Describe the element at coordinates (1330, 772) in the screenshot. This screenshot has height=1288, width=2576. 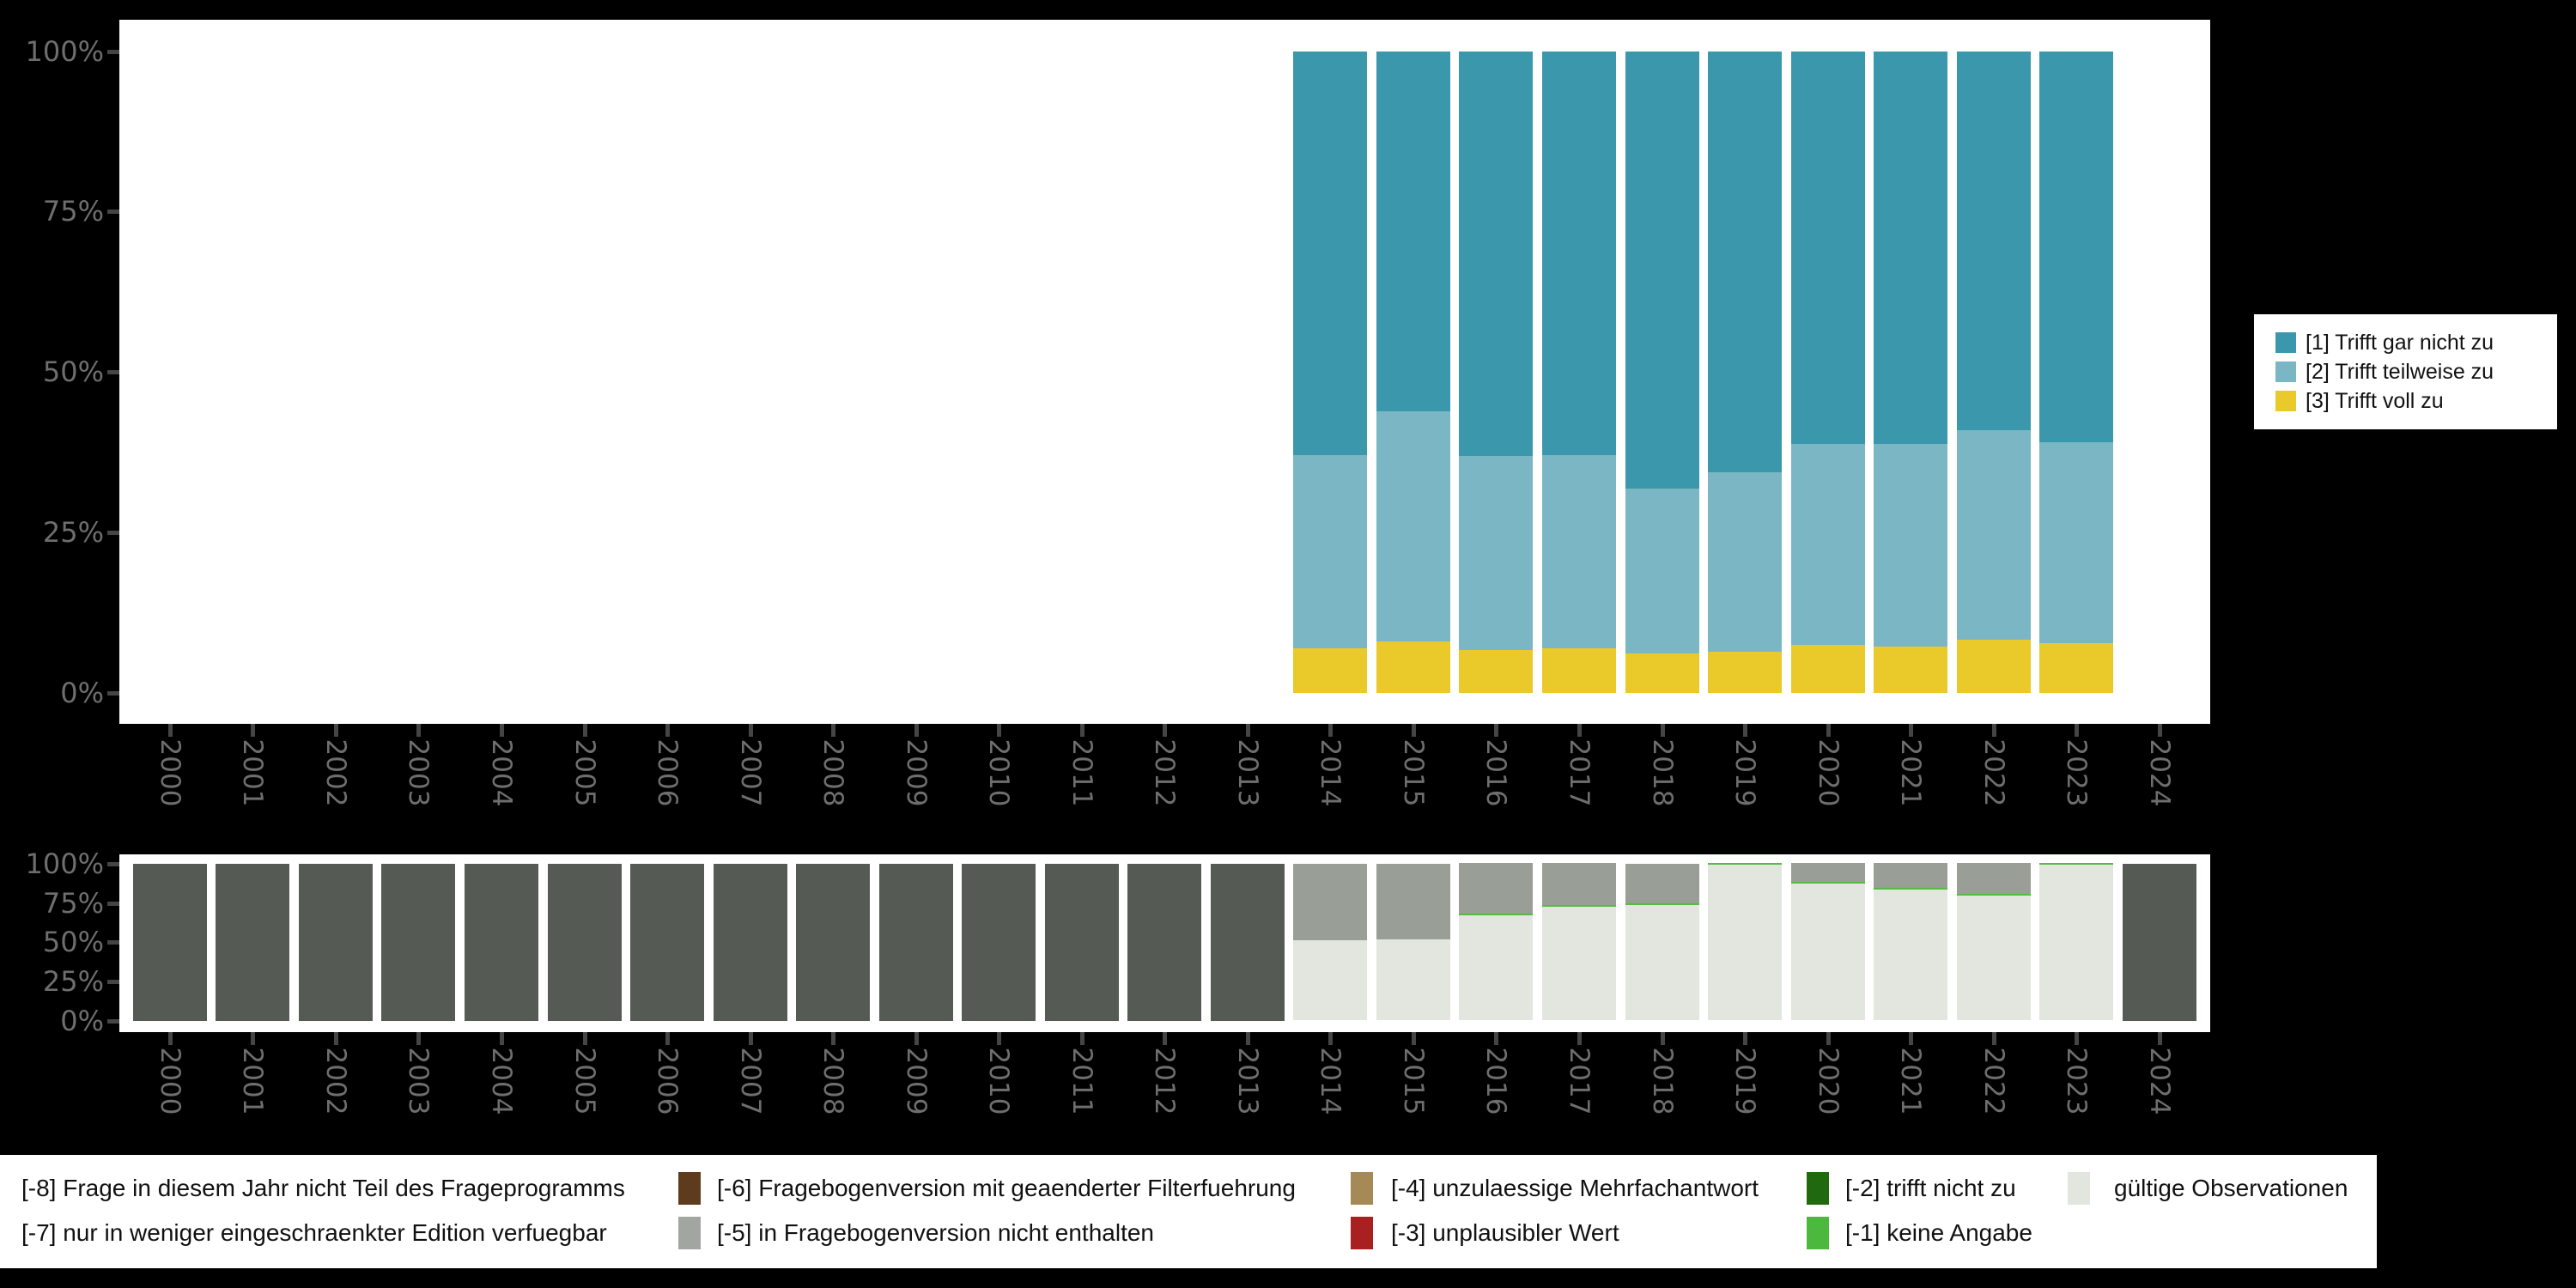
I see `x-axis-tick-label-2014: 2014` at that location.